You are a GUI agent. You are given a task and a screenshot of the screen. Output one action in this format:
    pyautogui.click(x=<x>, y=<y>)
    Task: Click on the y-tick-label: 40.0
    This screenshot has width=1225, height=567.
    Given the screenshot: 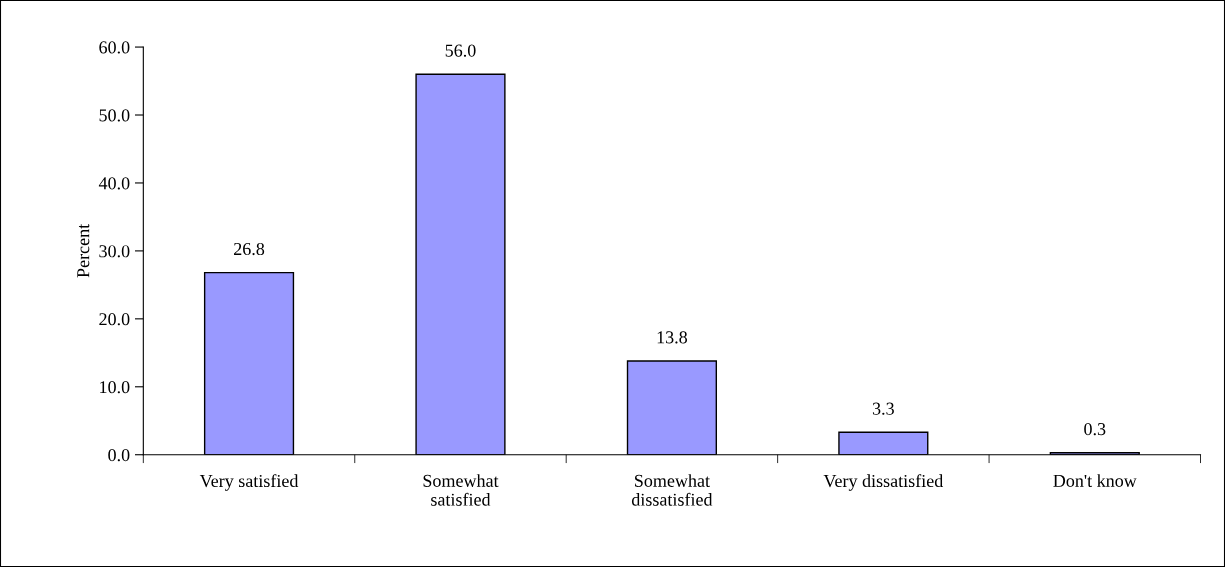 What is the action you would take?
    pyautogui.click(x=114, y=183)
    